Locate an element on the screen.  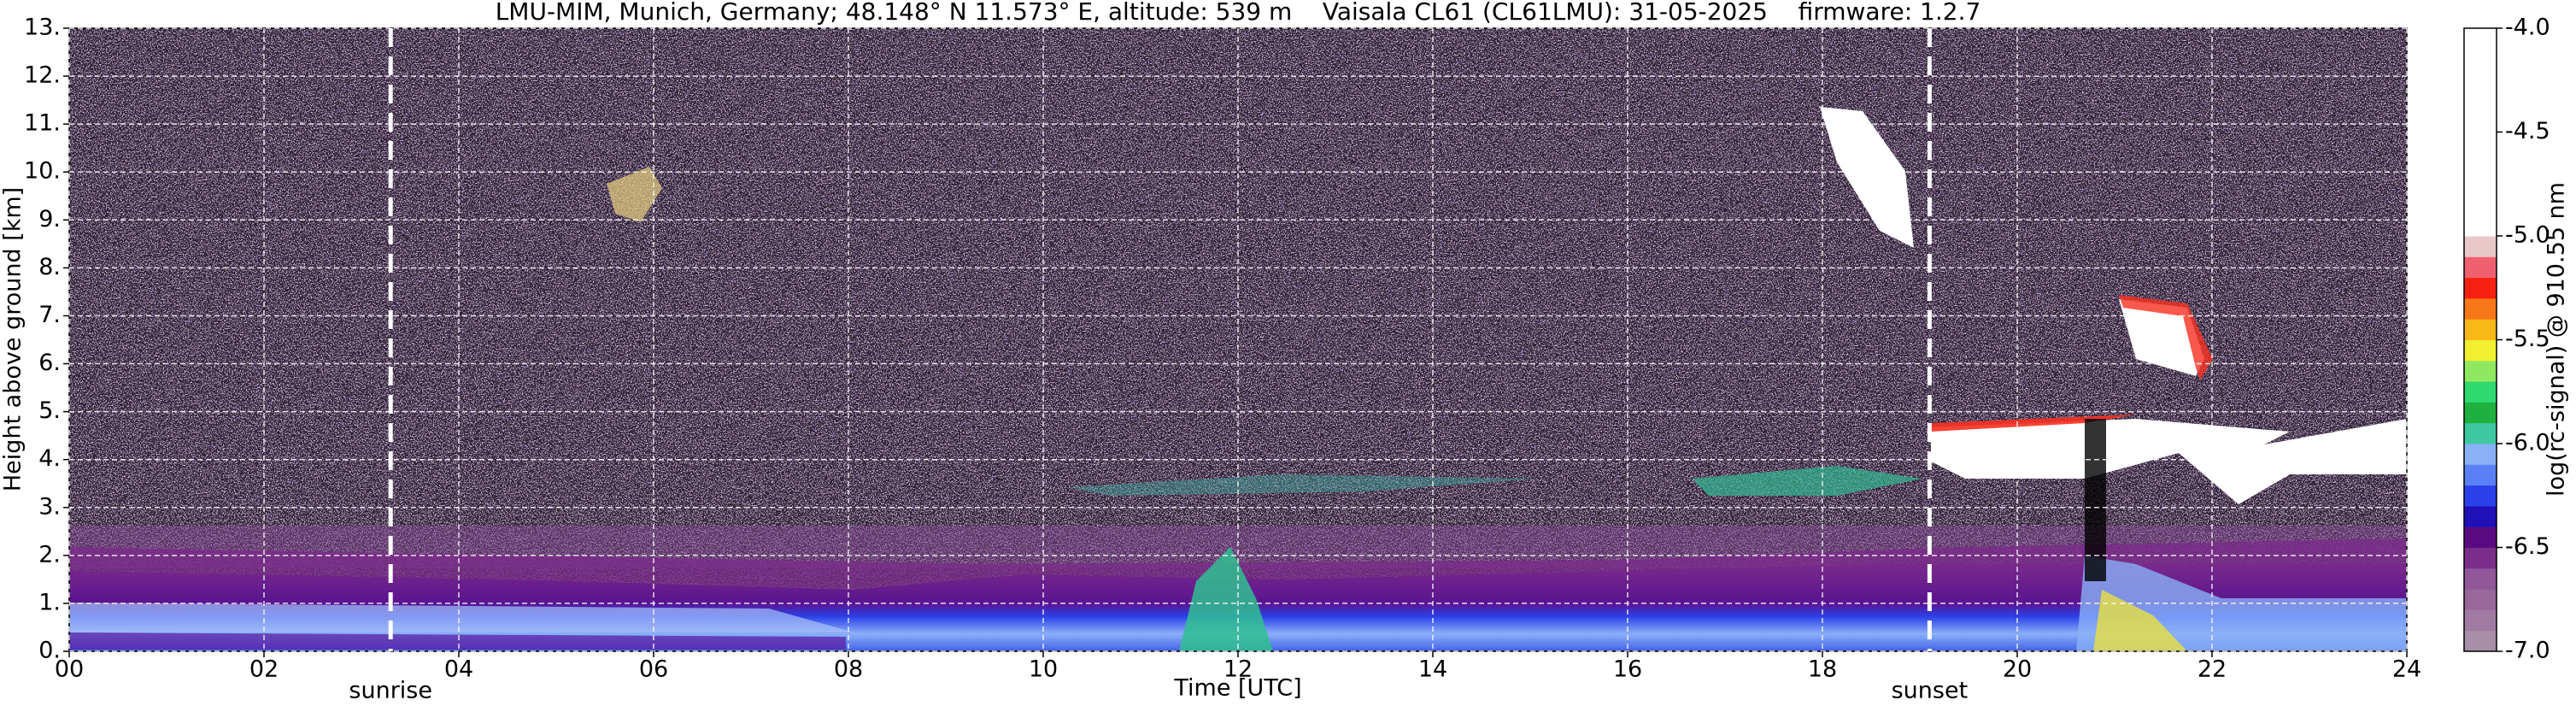
x-tick-label: 22 is located at coordinates (2212, 669).